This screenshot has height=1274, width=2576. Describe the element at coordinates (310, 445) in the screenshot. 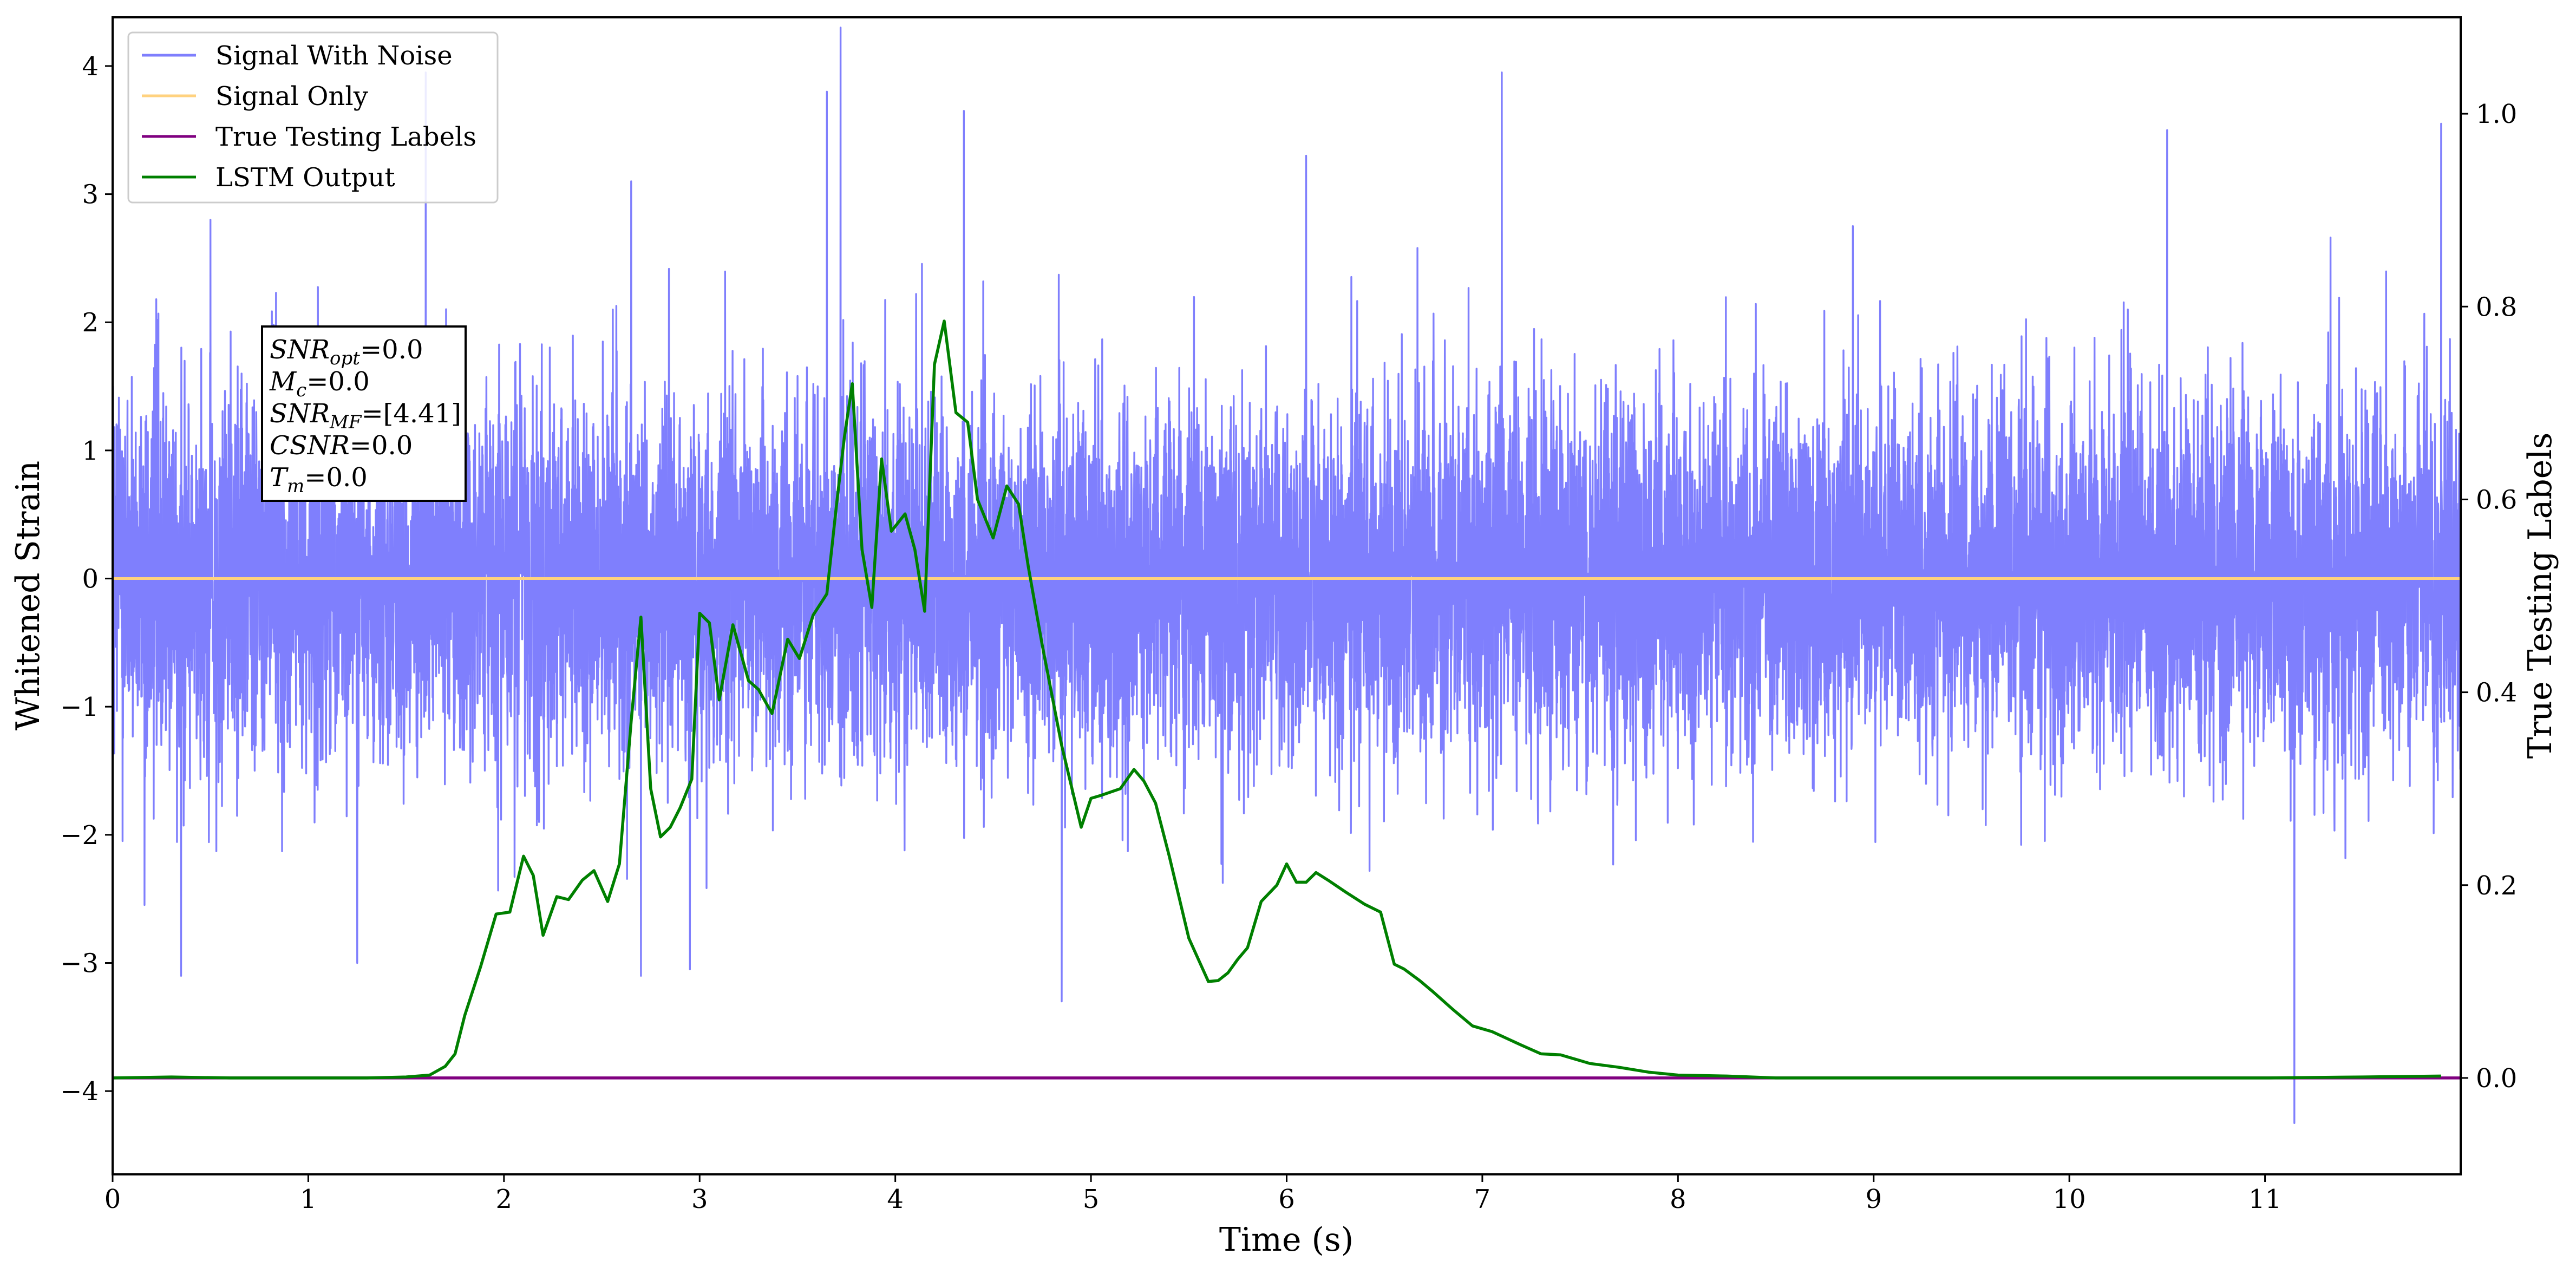

I see `annotation-symbol: CSNR` at that location.